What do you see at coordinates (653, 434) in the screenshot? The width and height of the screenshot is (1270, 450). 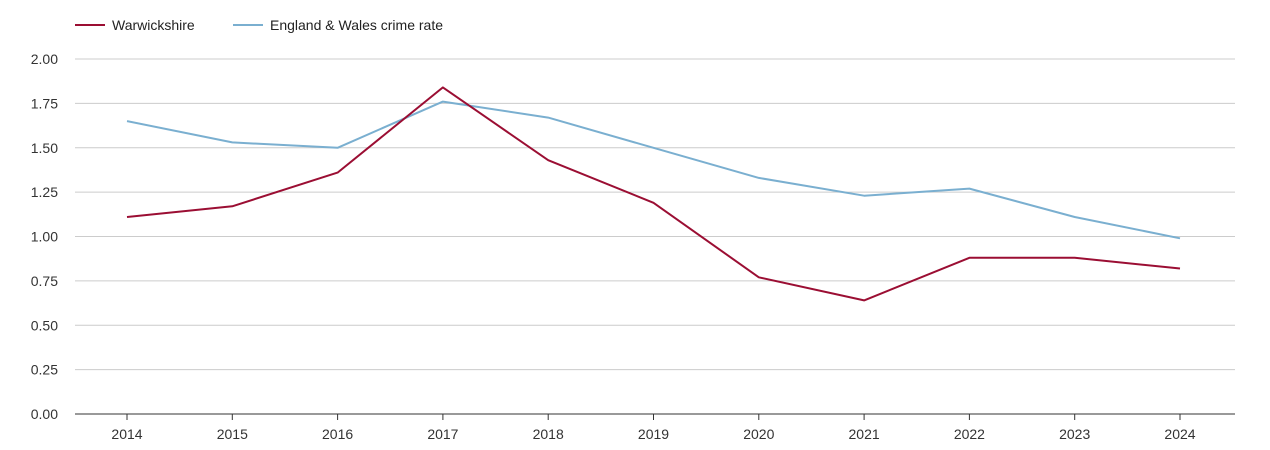 I see `x-tick-label: 2019` at bounding box center [653, 434].